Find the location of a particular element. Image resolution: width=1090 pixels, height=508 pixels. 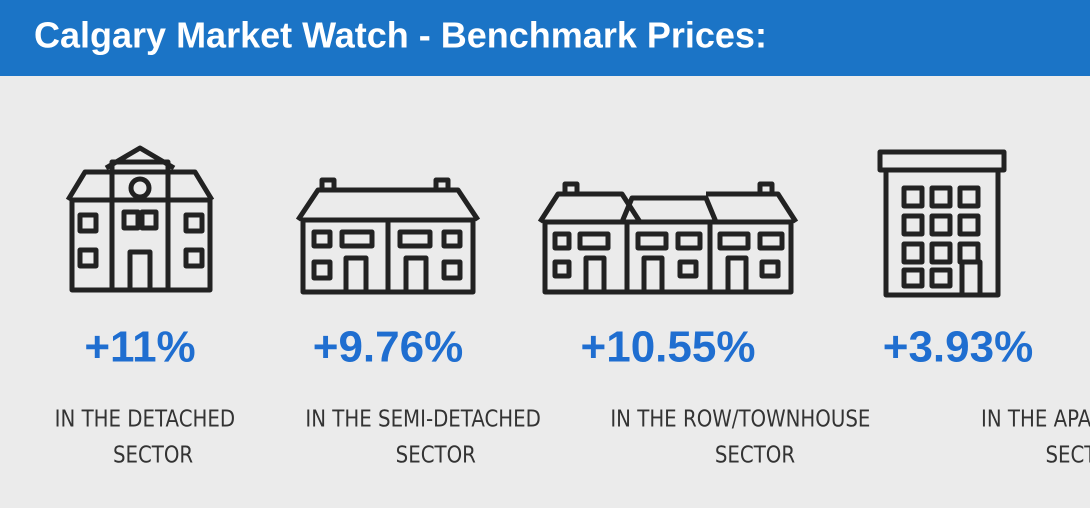

percent-change: +9.76% is located at coordinates (388, 347).